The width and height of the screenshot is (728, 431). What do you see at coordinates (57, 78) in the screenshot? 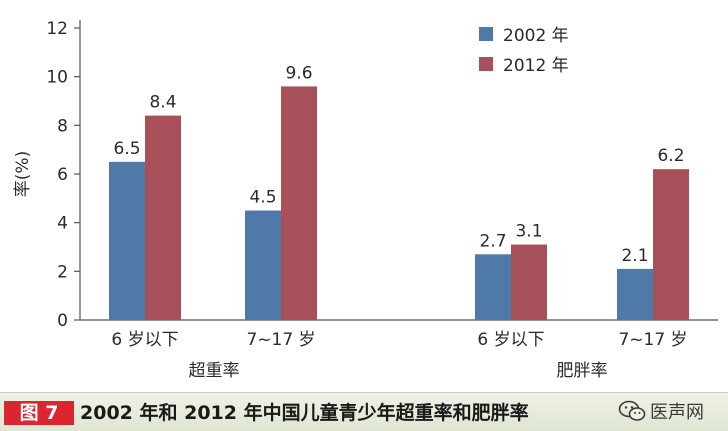
I see `y-tick-label: 10` at bounding box center [57, 78].